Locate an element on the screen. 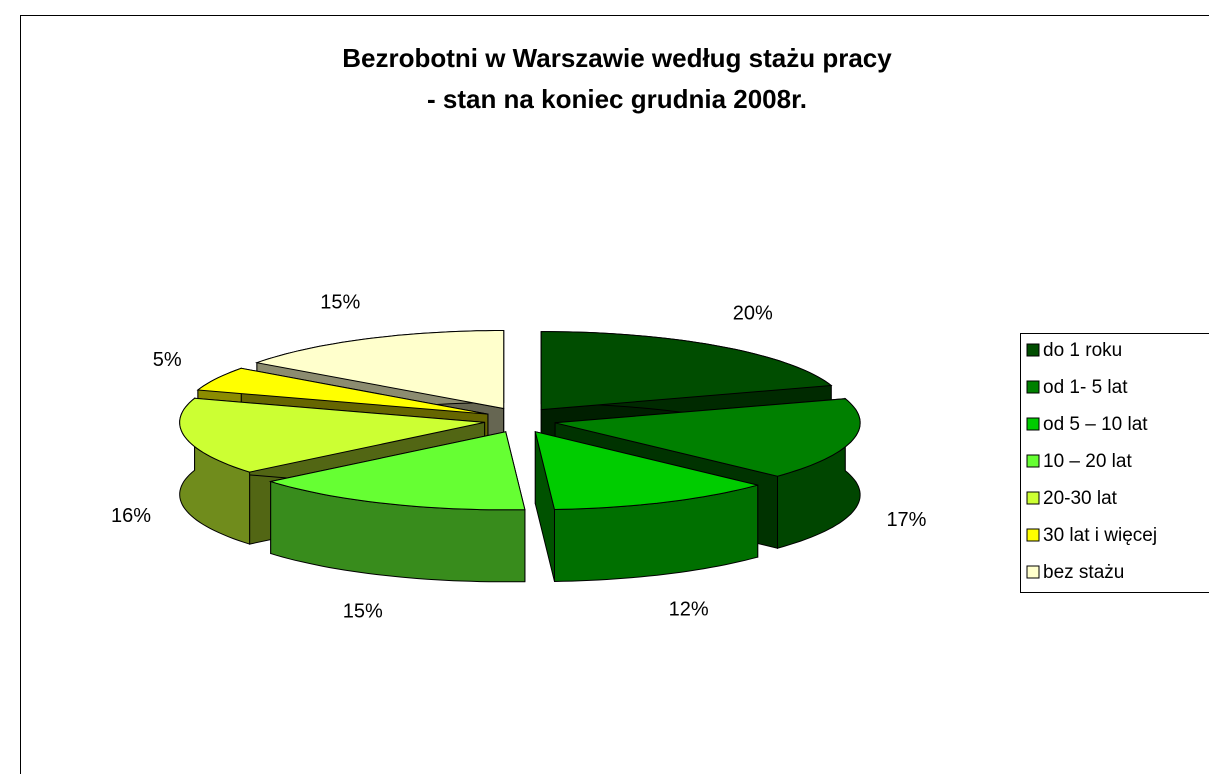  legend-label: 10 – 20 lat is located at coordinates (1087, 461).